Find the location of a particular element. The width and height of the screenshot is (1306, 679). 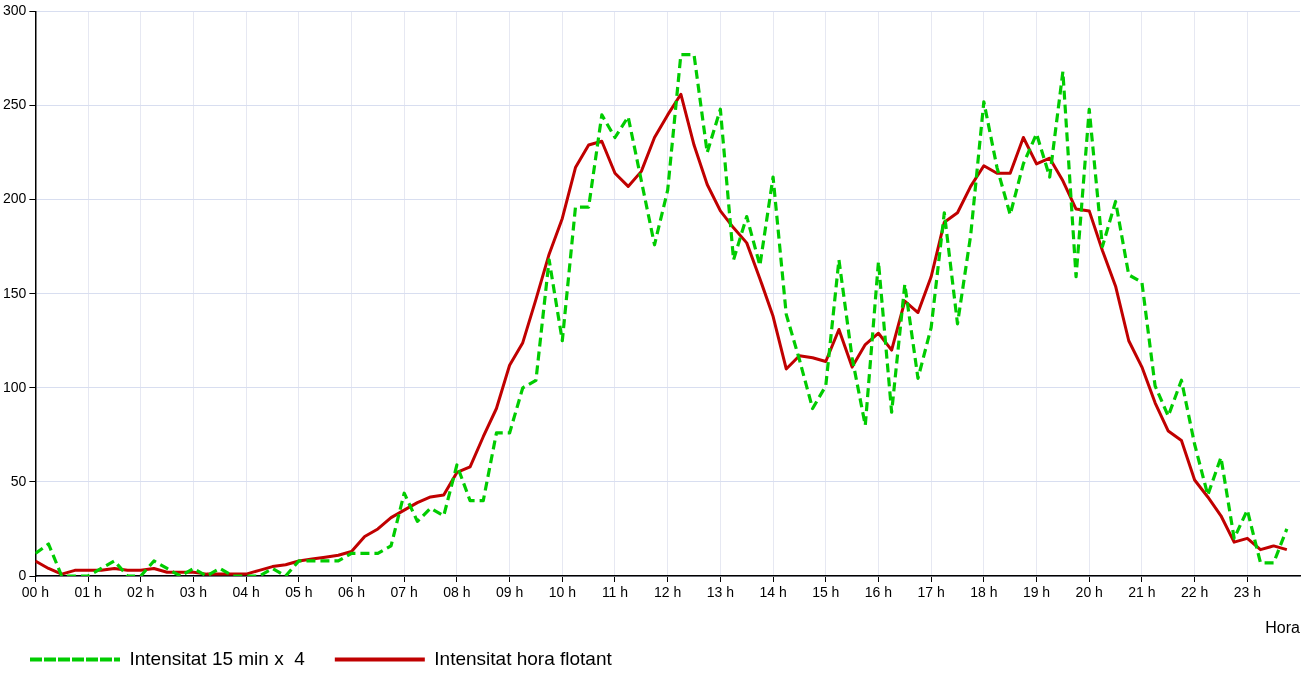

x-tick-label: 07 h is located at coordinates (404, 592).